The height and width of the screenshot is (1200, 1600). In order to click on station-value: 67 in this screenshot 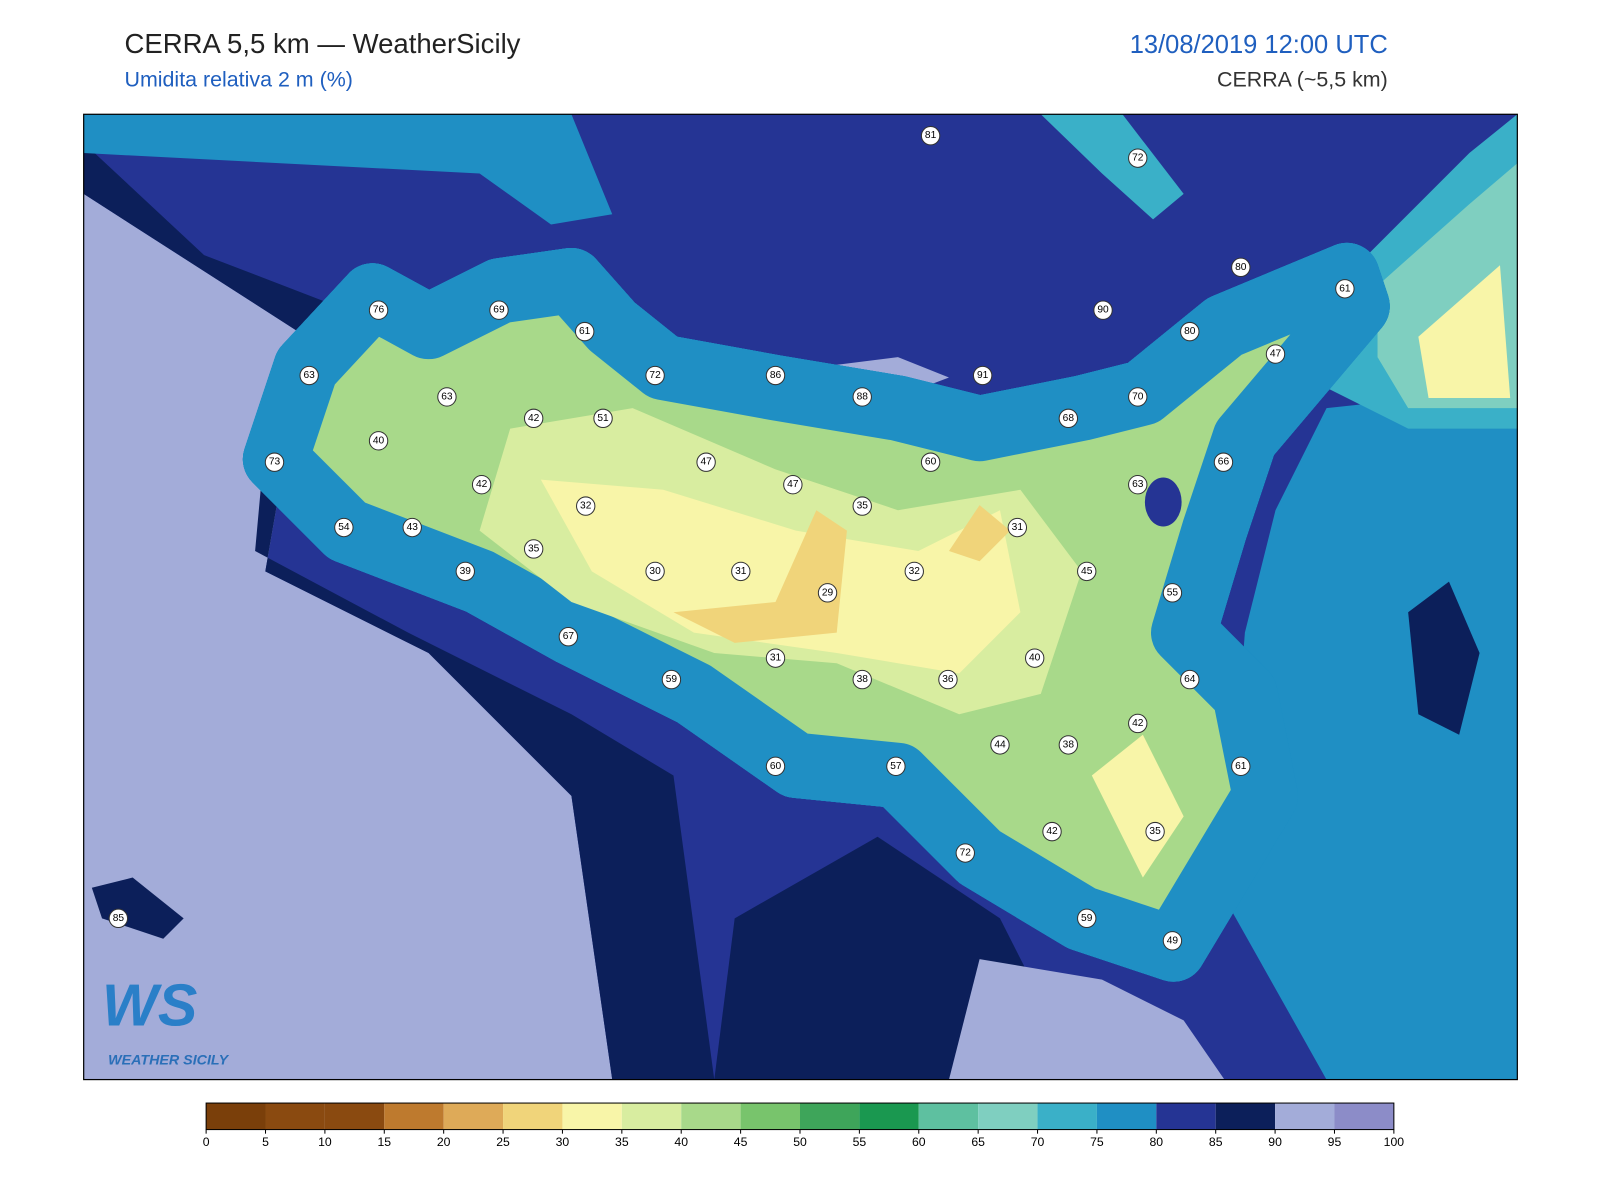, I will do `click(569, 636)`.